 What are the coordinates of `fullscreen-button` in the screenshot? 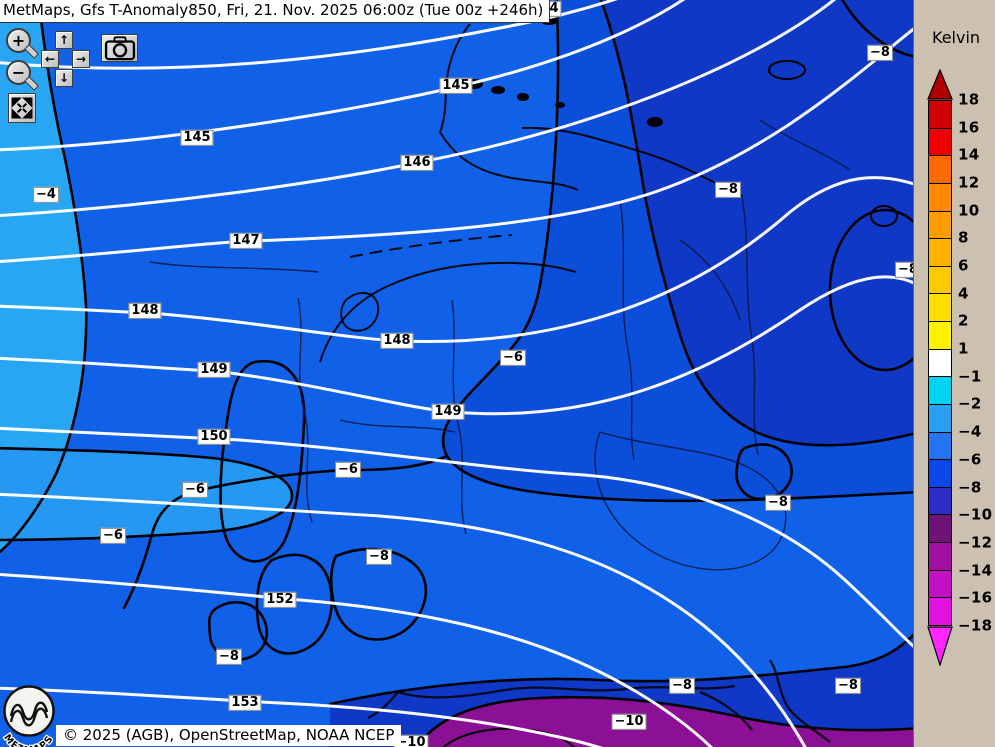 It's located at (22, 108).